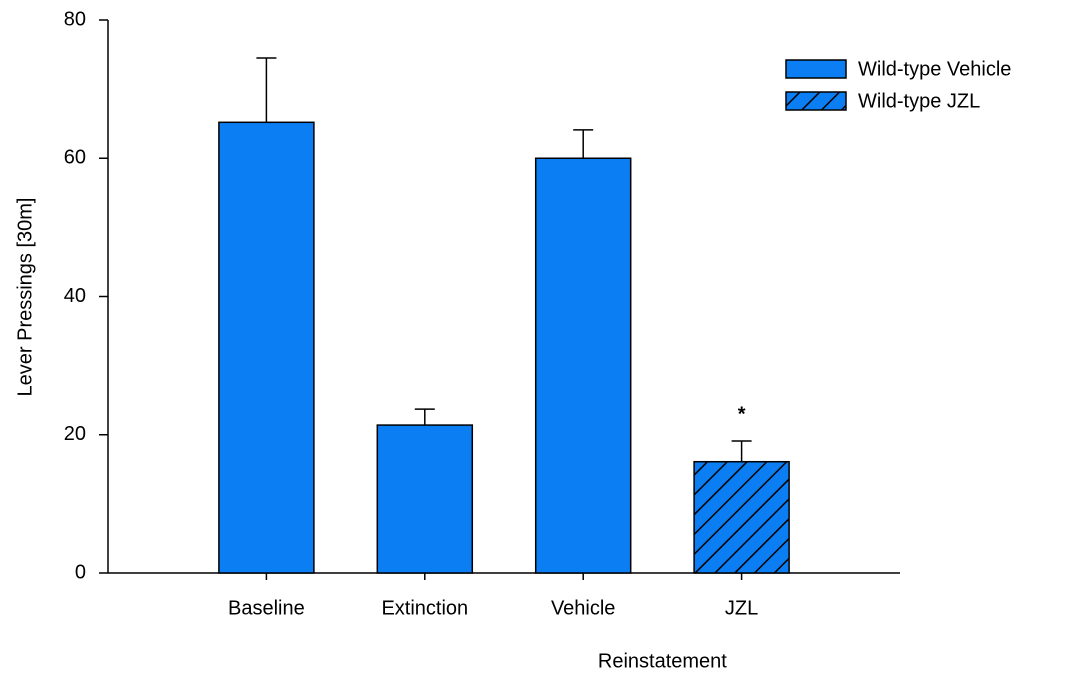 The width and height of the screenshot is (1069, 677). I want to click on x-tick-label: JZL, so click(741, 608).